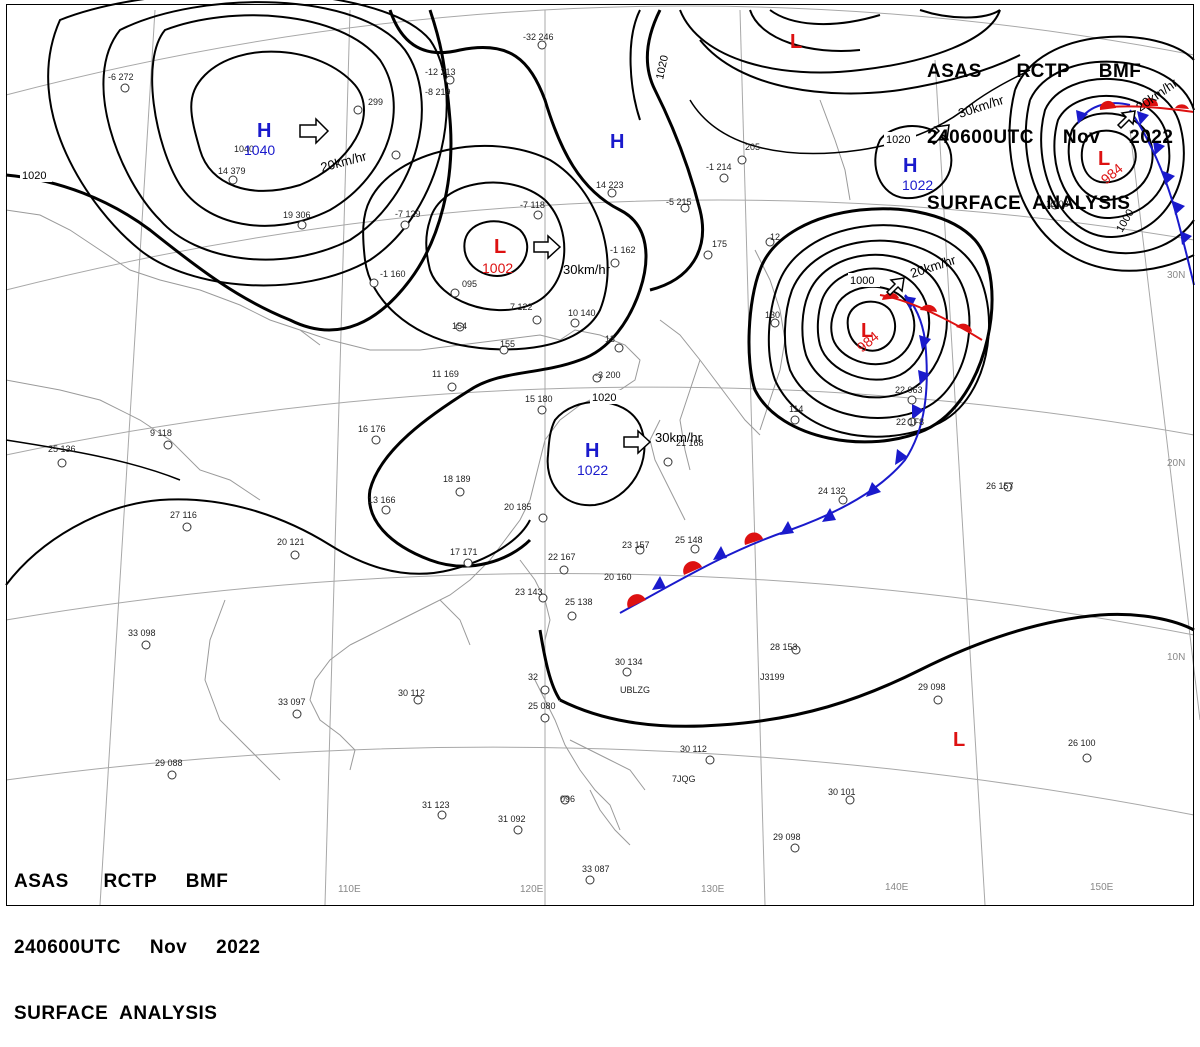 This screenshot has width=1200, height=1047. Describe the element at coordinates (909, 390) in the screenshot. I see `station-label: 22 063` at that location.